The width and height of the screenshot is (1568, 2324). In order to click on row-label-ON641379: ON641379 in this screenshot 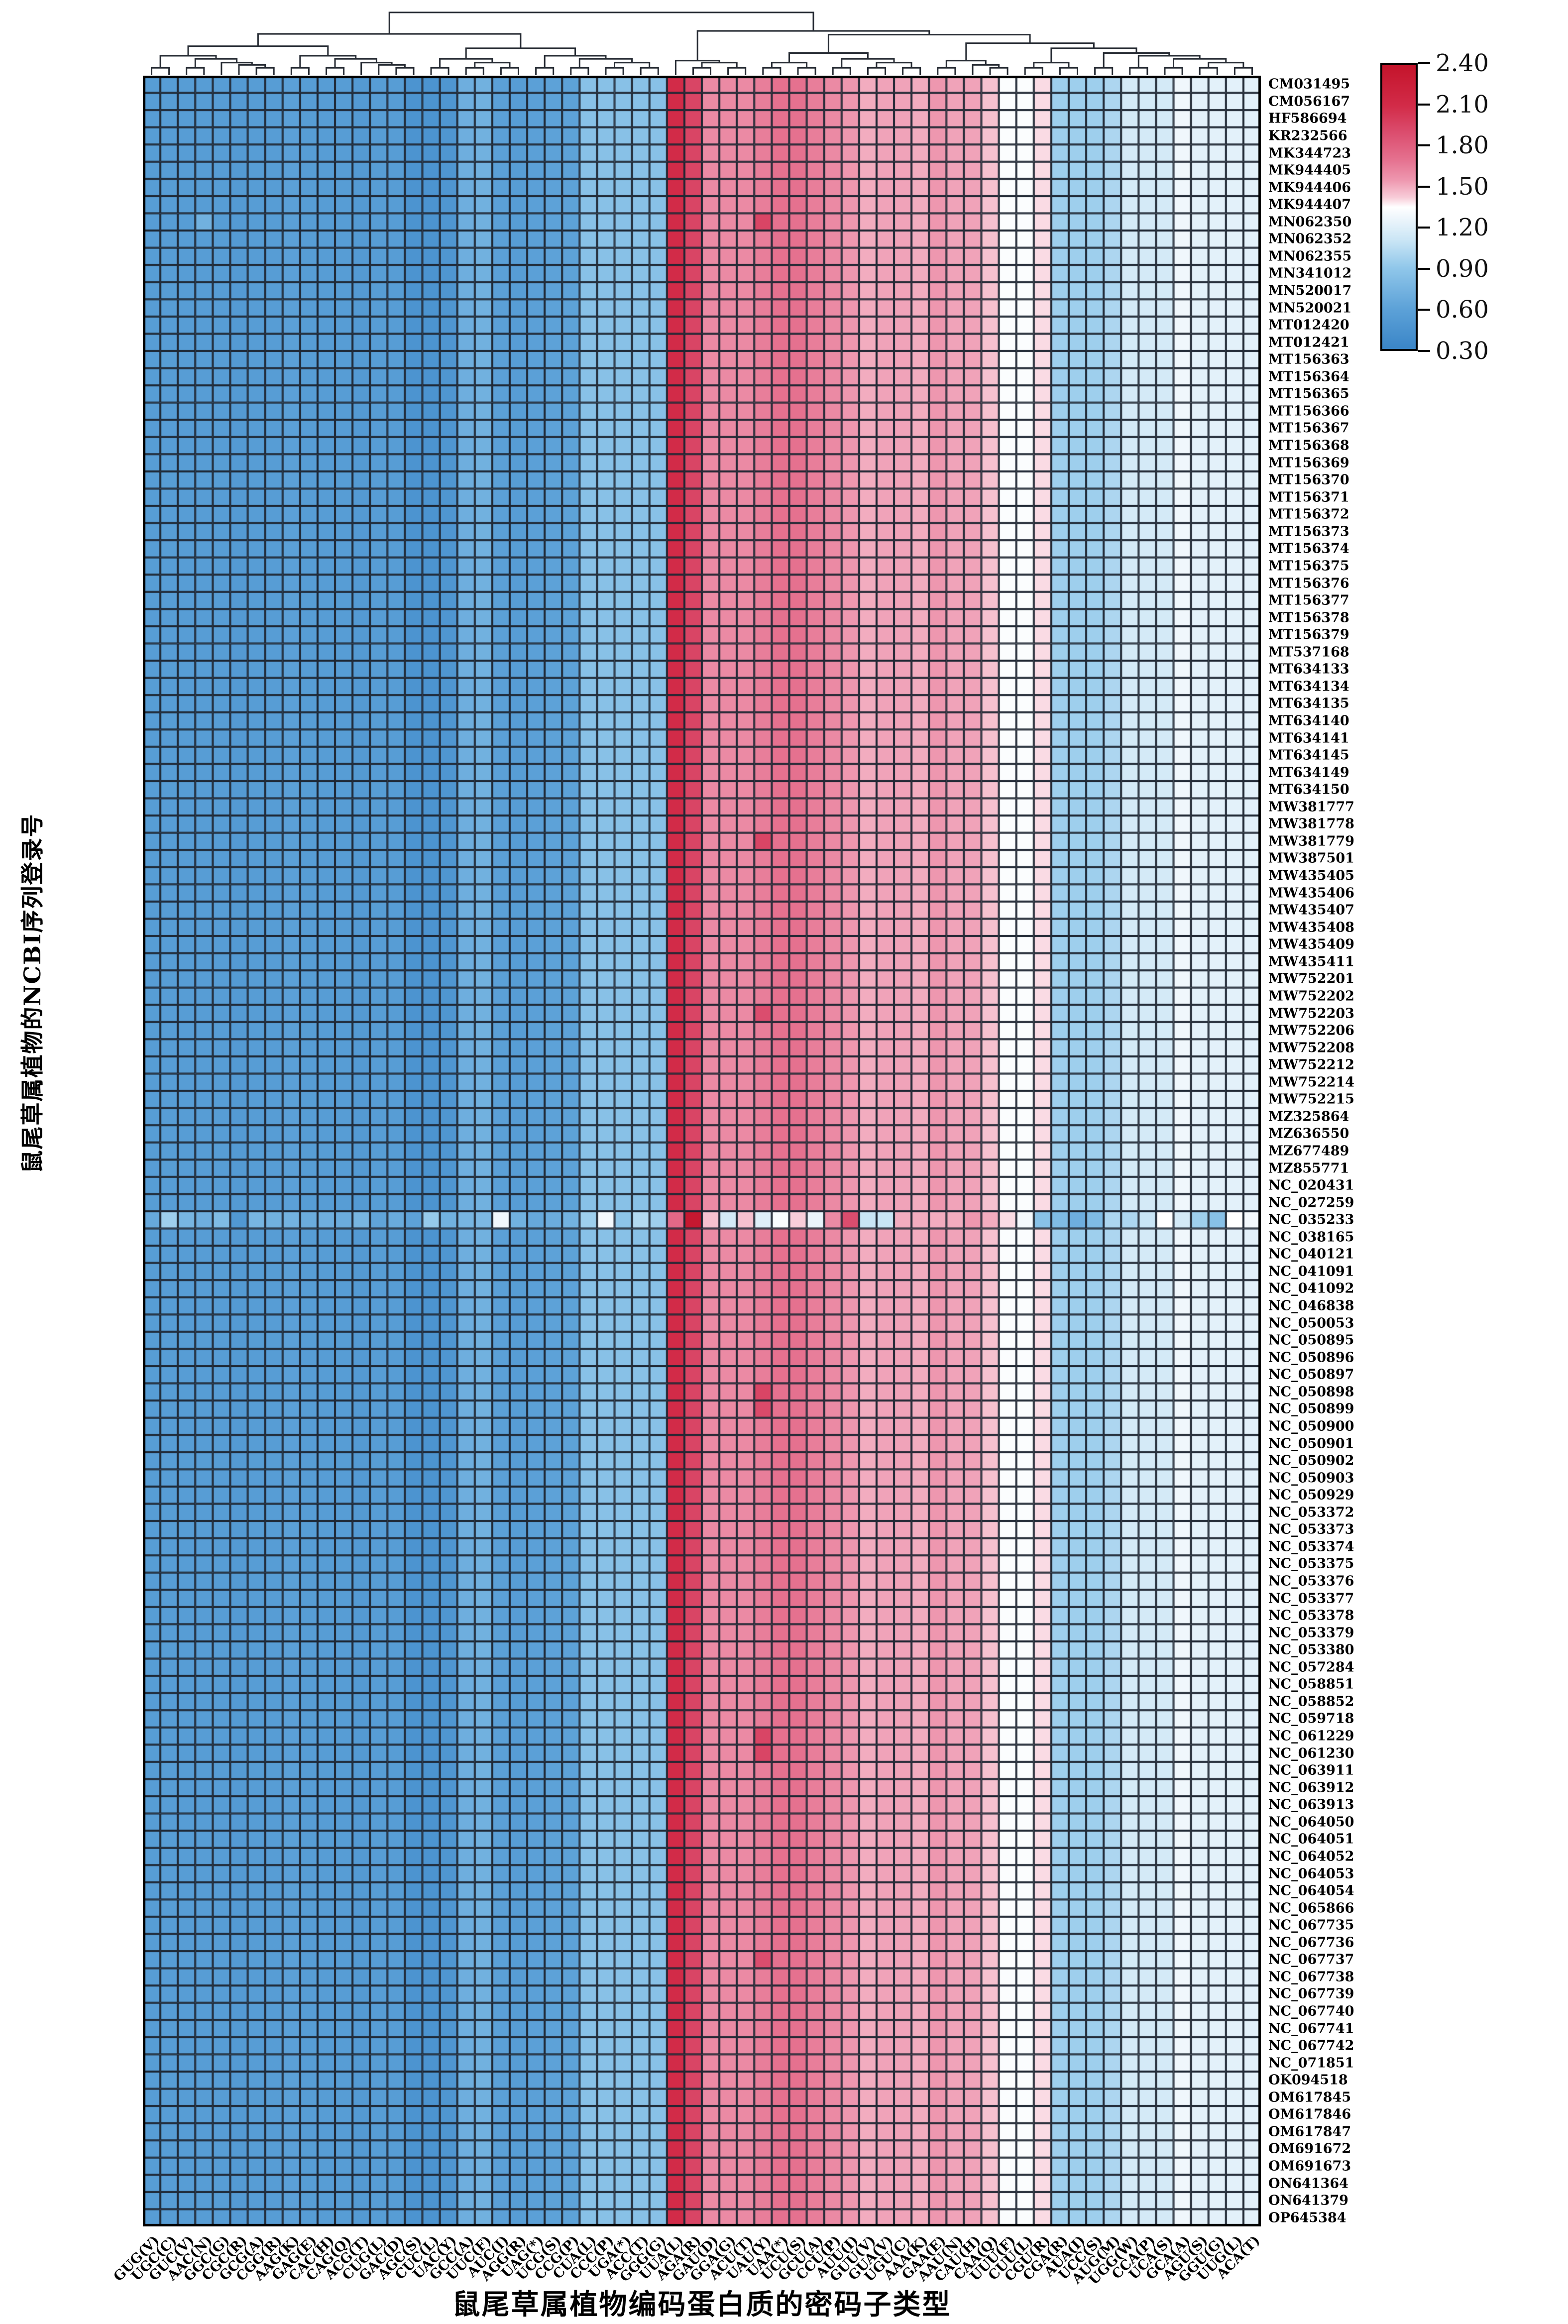, I will do `click(1308, 2200)`.